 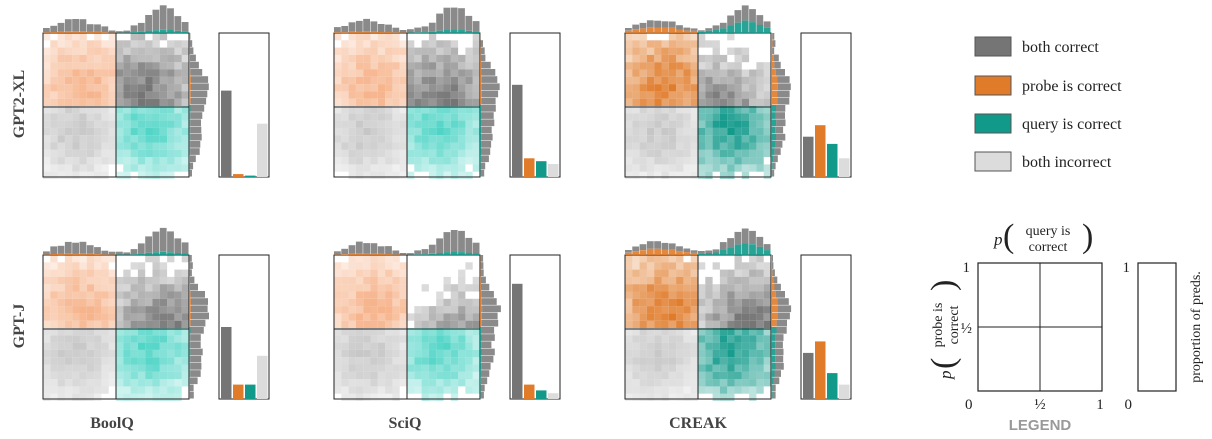 I want to click on legend-y-axis-line2: correct, so click(x=954, y=324).